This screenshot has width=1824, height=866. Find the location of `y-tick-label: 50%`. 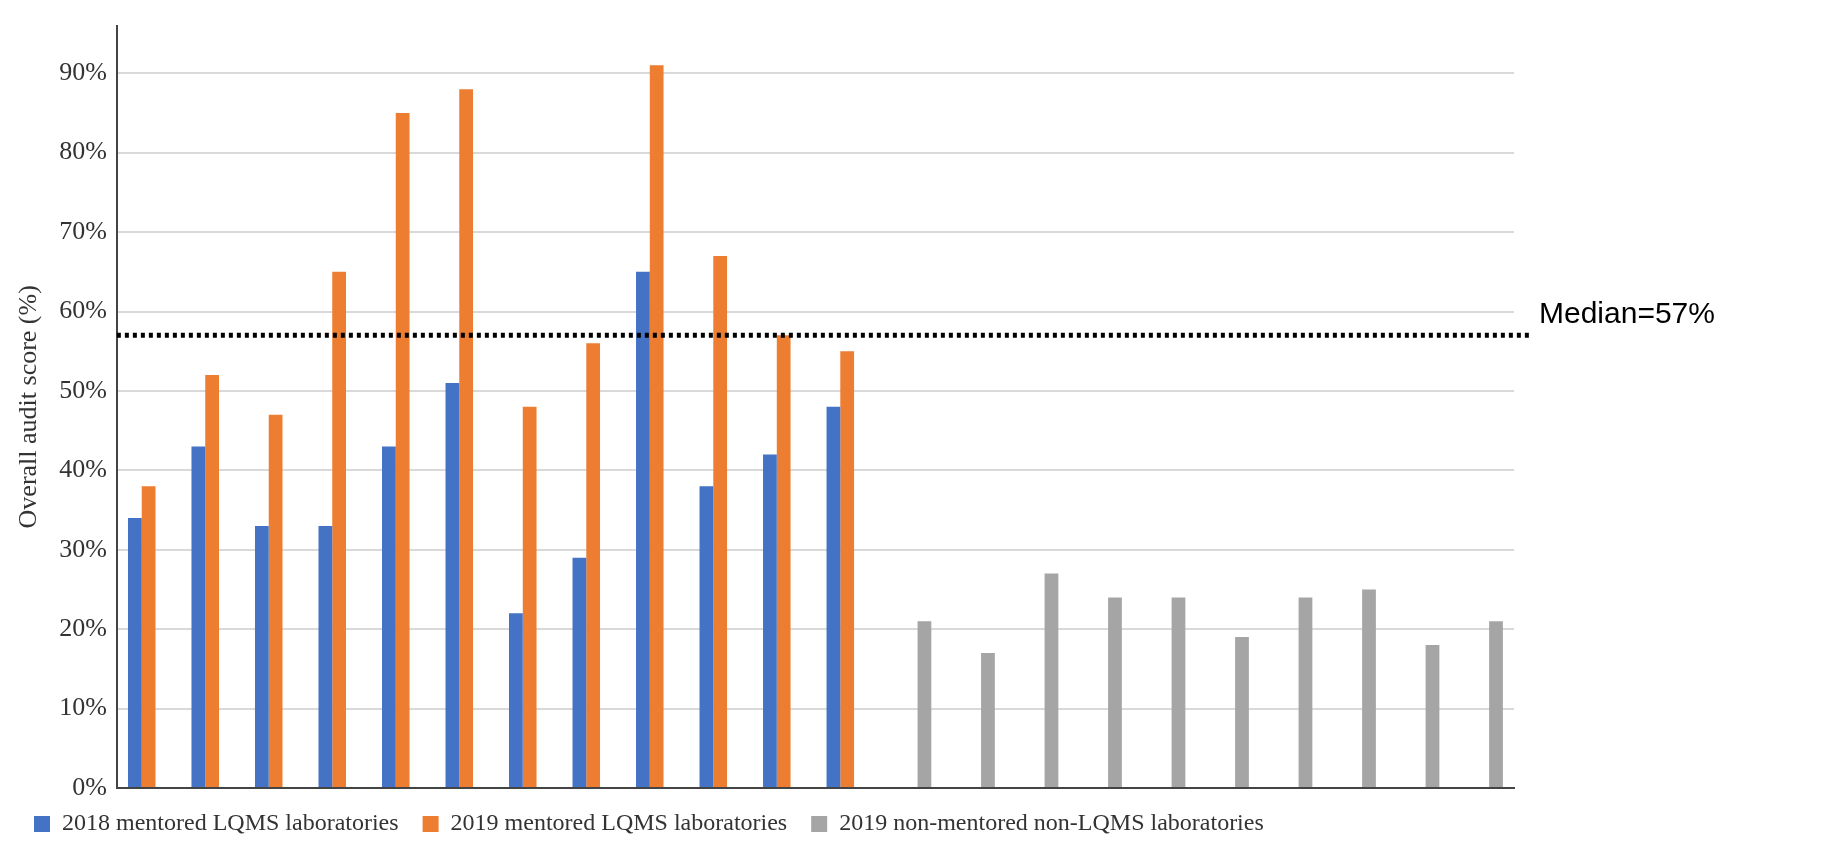

y-tick-label: 50% is located at coordinates (83, 389).